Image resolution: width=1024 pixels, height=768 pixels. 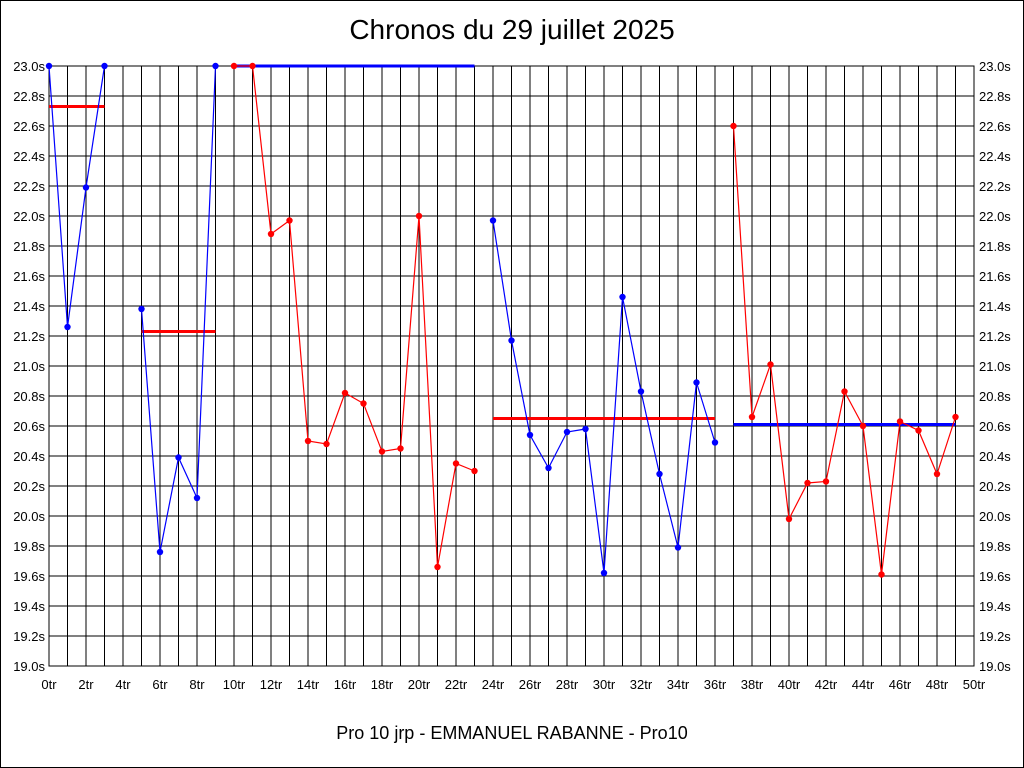 I want to click on x-tick-label: 4tr, so click(x=123, y=684).